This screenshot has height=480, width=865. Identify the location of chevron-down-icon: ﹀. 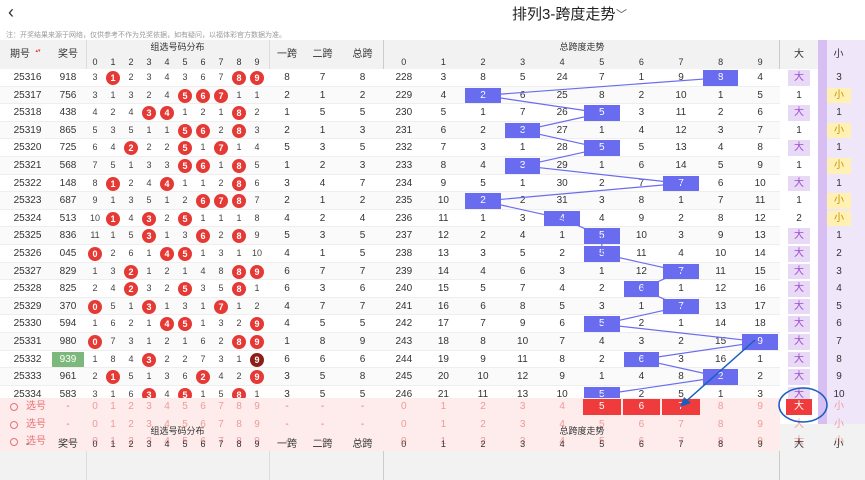
(621, 15).